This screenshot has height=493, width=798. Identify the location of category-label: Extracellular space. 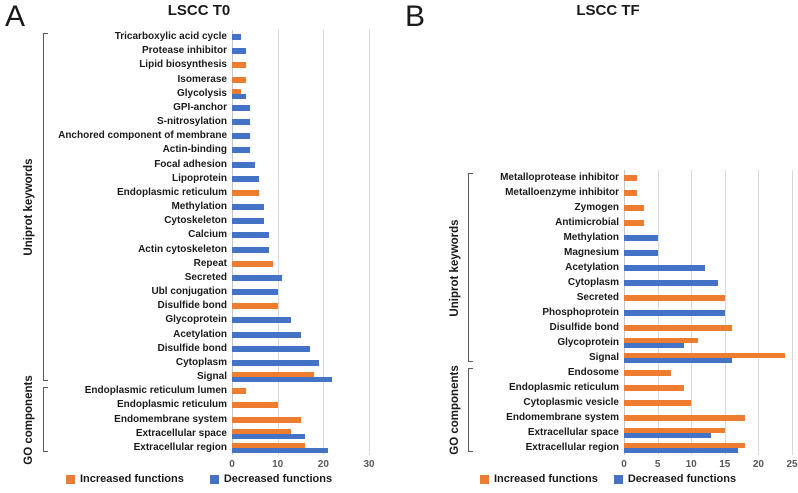
(181, 433).